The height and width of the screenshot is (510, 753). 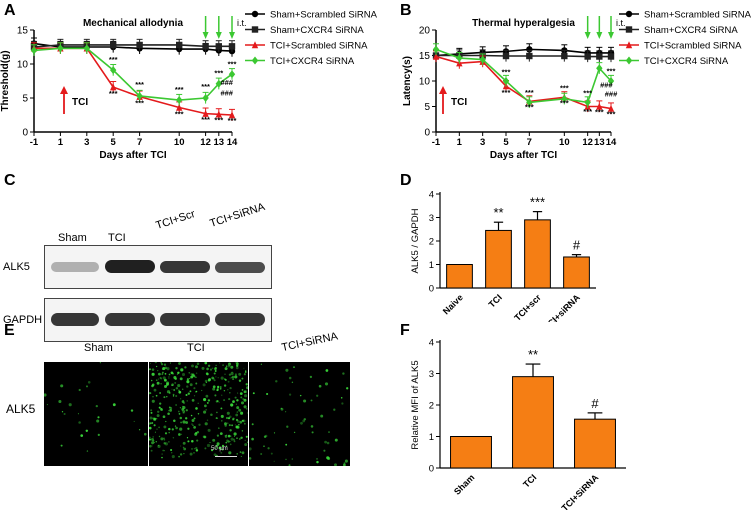 What do you see at coordinates (611, 35) in the screenshot?
I see `chart-b-injection-arrow-head` at bounding box center [611, 35].